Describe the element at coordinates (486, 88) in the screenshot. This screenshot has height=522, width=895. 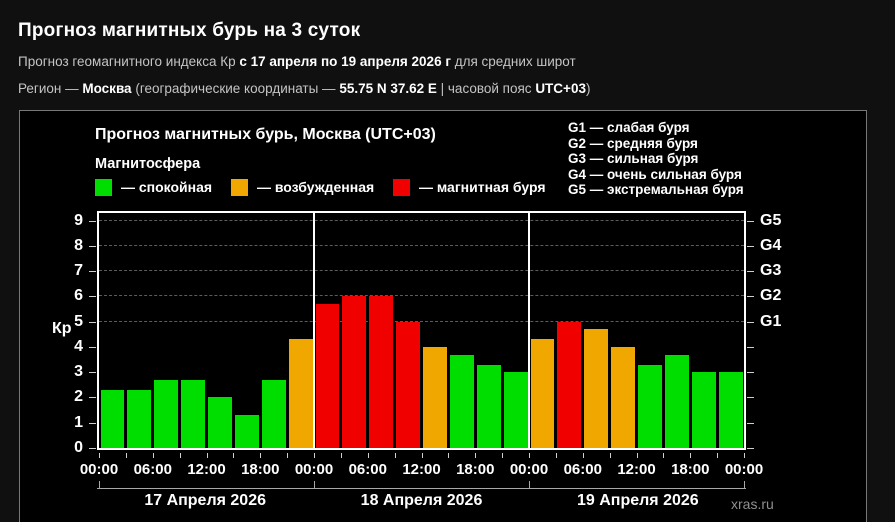
I see `subtitle-text: | часовой пояс` at that location.